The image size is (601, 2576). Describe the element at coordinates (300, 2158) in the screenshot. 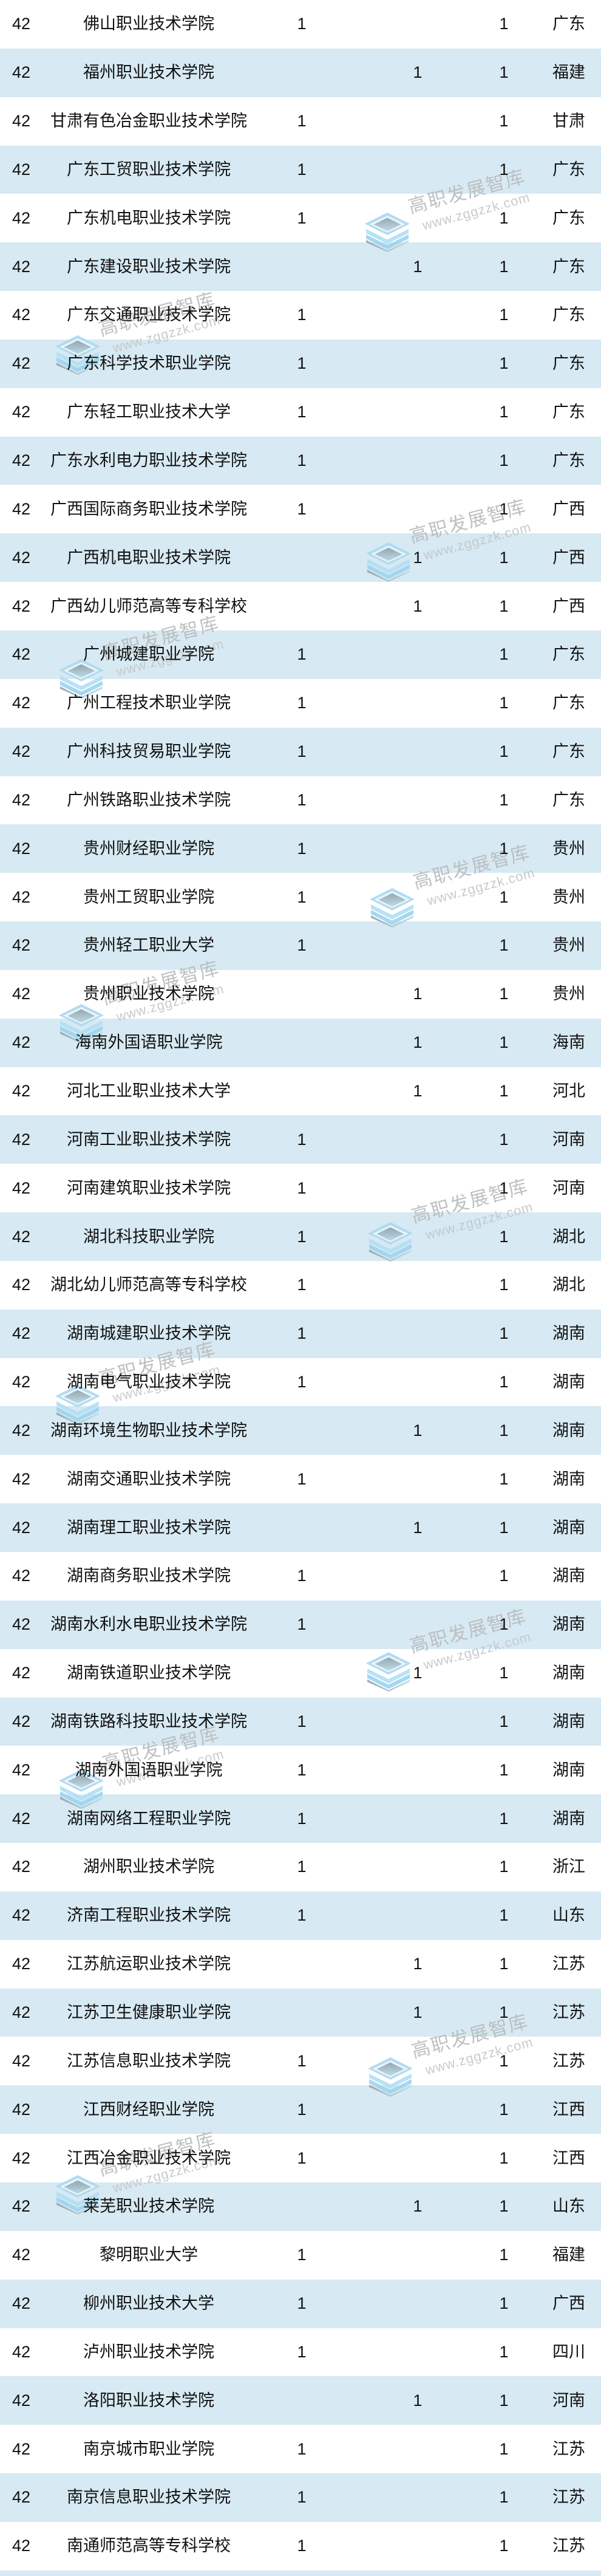

I see `table-row: 42 江西冶金职业技术学院 1 1 江西` at that location.